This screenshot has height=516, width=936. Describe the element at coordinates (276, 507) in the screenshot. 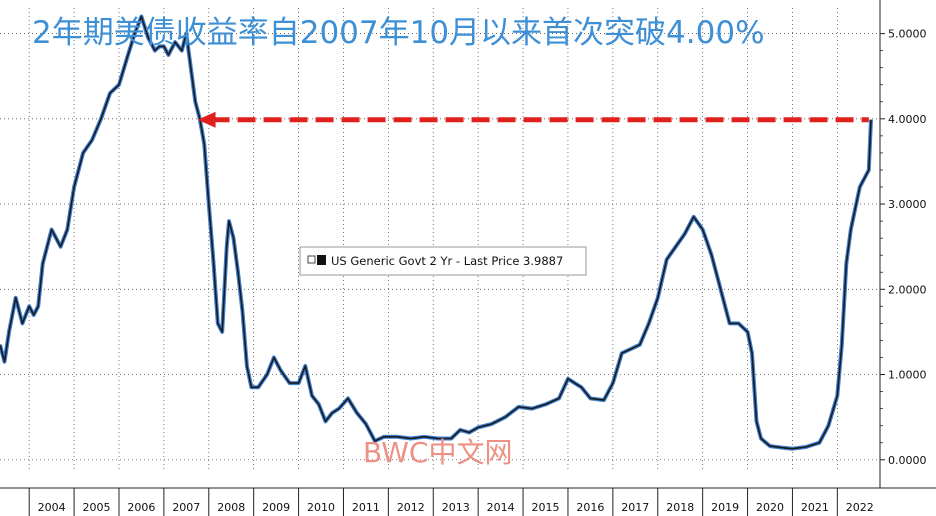

I see `x-tick-label: 2009` at that location.